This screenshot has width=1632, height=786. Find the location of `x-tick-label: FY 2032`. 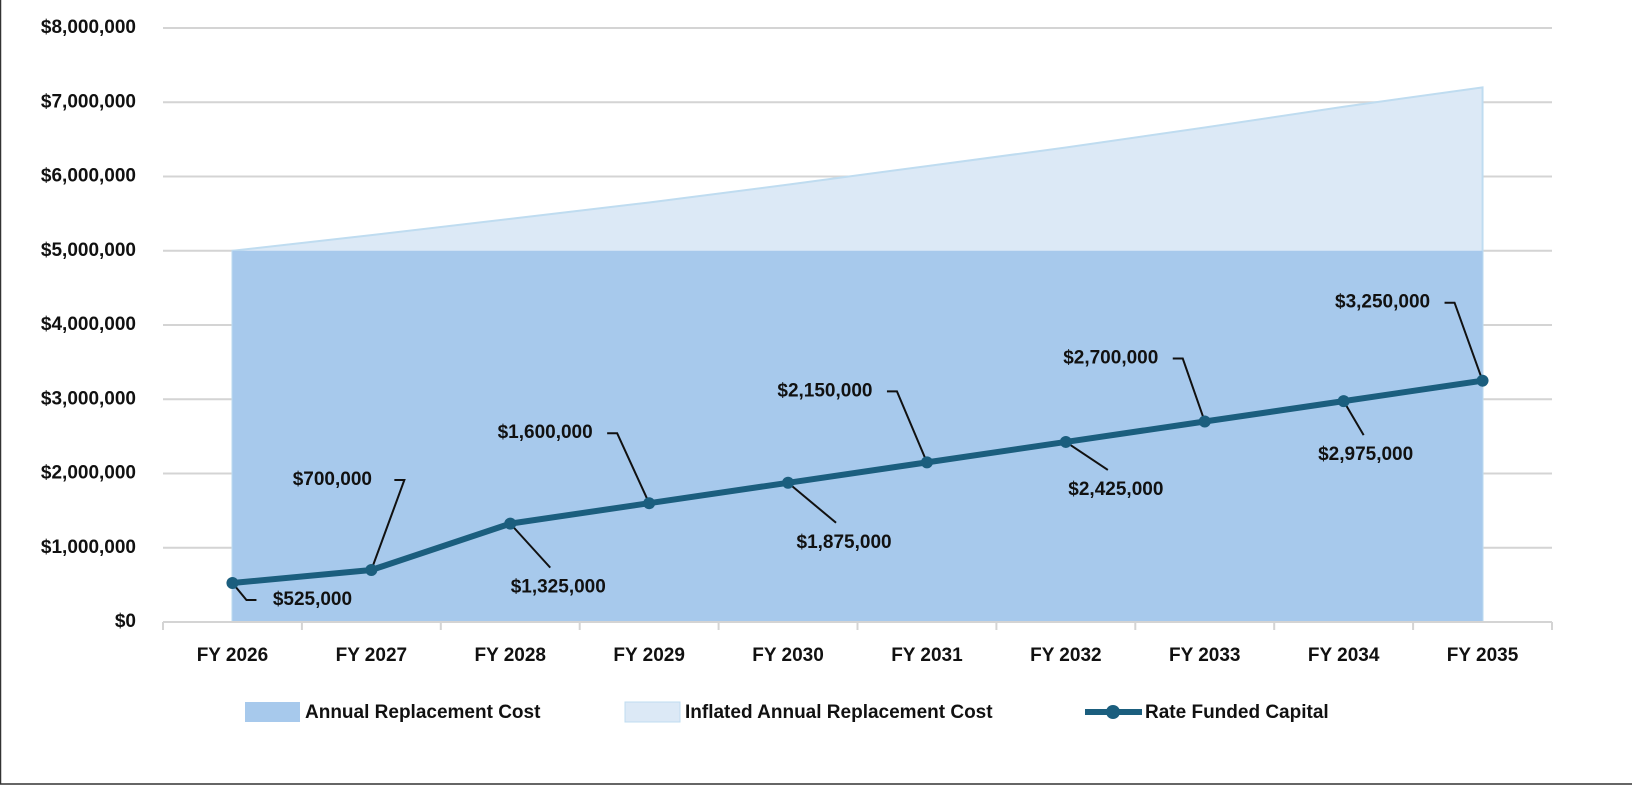

x-tick-label: FY 2032 is located at coordinates (1065, 655).